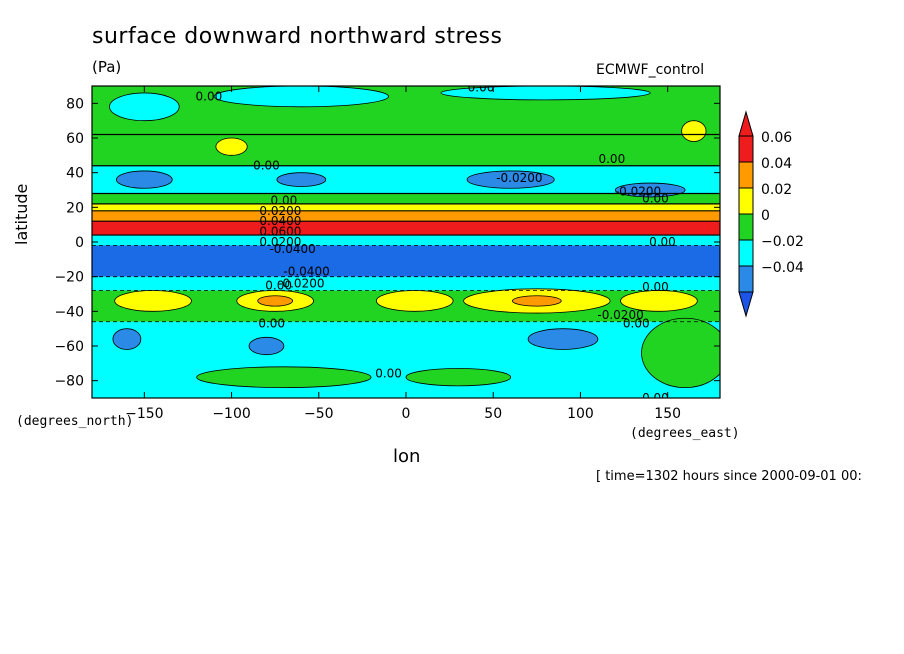 This screenshot has width=904, height=654. What do you see at coordinates (650, 70) in the screenshot?
I see `source-label: ECMWF_control` at bounding box center [650, 70].